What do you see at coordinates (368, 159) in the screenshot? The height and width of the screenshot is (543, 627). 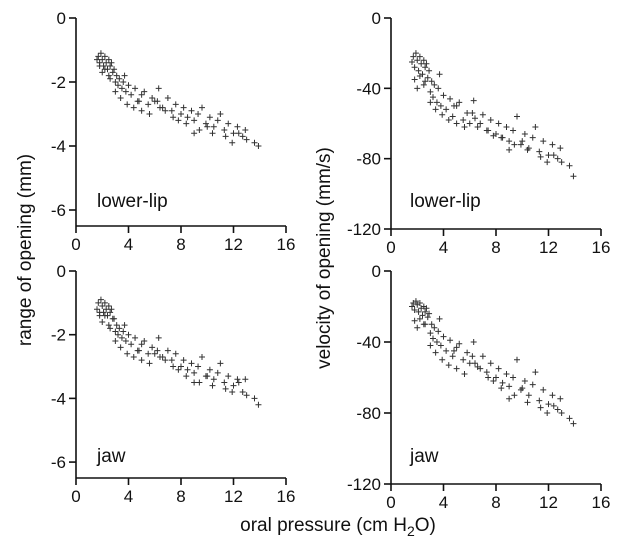 I see `y-tick-label: -80` at bounding box center [368, 159].